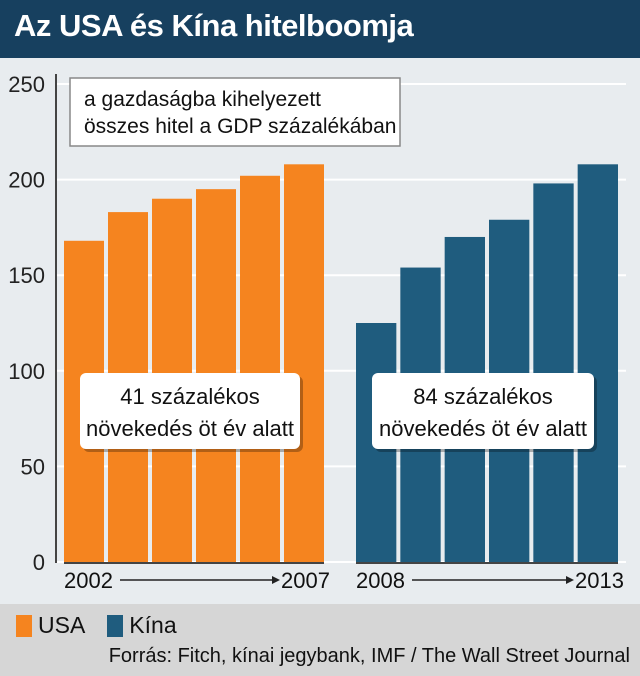 Image resolution: width=640 pixels, height=676 pixels. What do you see at coordinates (24, 625) in the screenshot?
I see `legend-swatch-usa` at bounding box center [24, 625].